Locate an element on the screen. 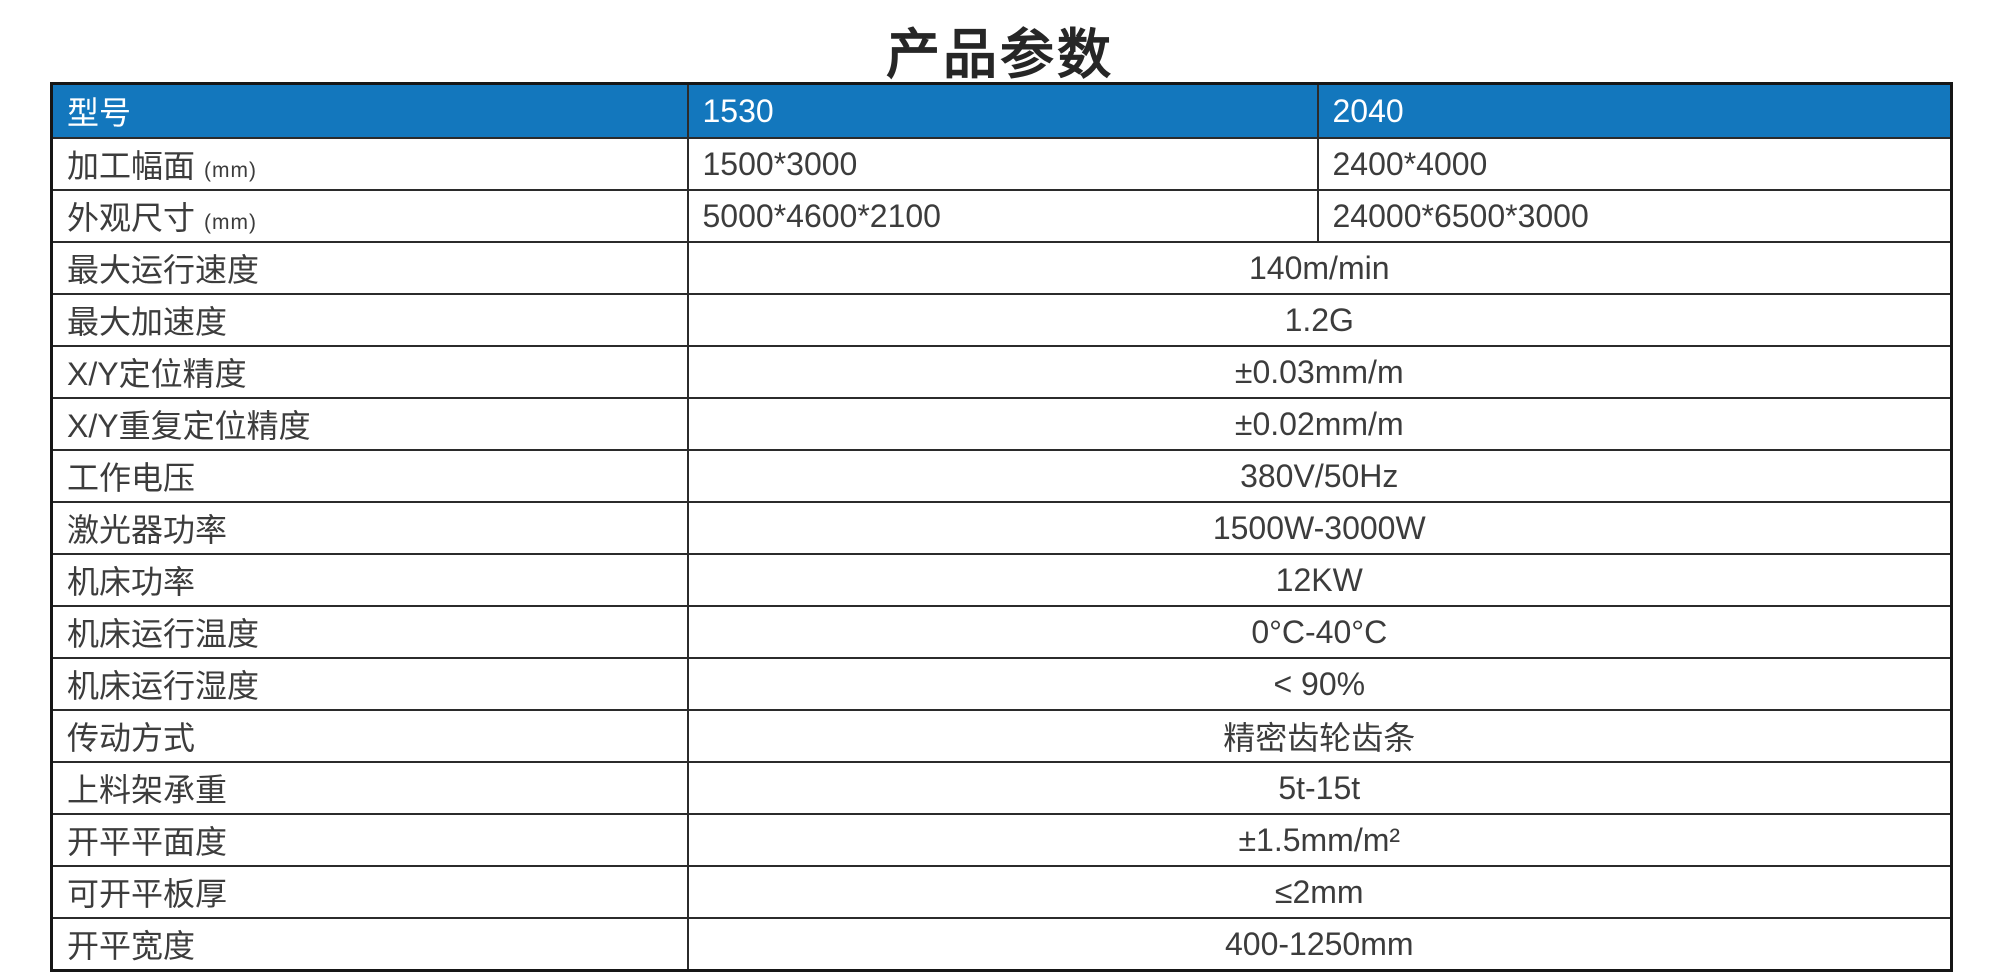 The height and width of the screenshot is (972, 2000). table-header-row: 型号 1530 2040 is located at coordinates (1001, 110).